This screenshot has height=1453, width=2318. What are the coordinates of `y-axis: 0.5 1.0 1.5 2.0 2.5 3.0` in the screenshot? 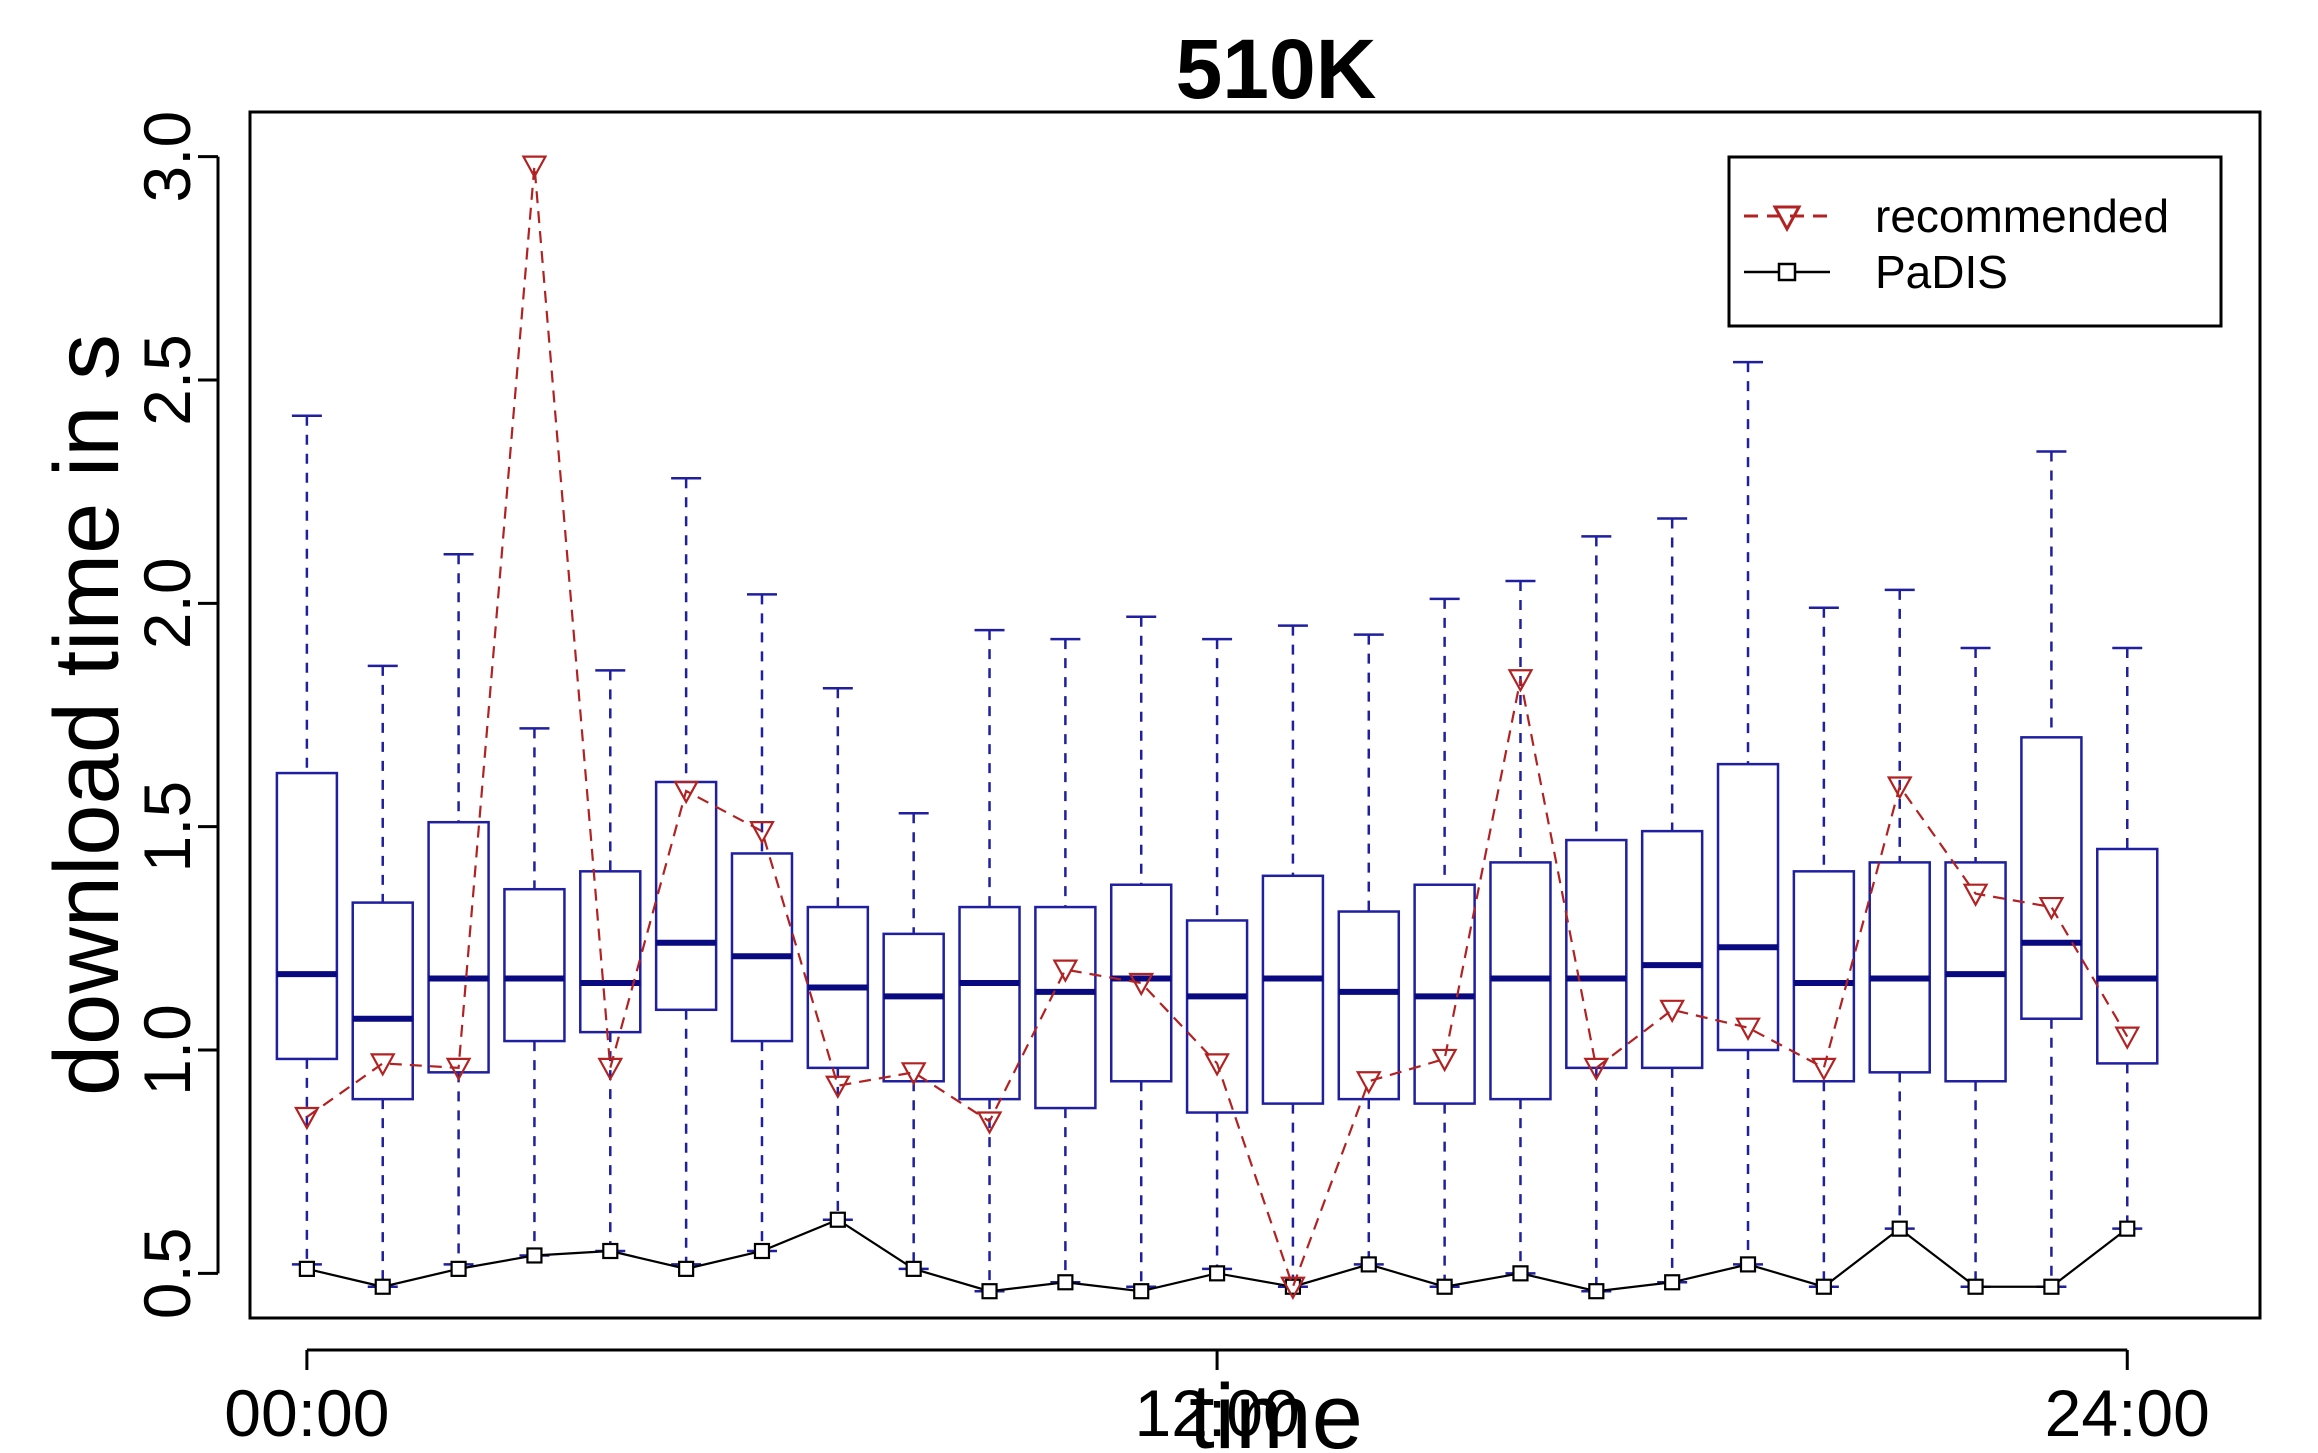 It's located at (175, 715).